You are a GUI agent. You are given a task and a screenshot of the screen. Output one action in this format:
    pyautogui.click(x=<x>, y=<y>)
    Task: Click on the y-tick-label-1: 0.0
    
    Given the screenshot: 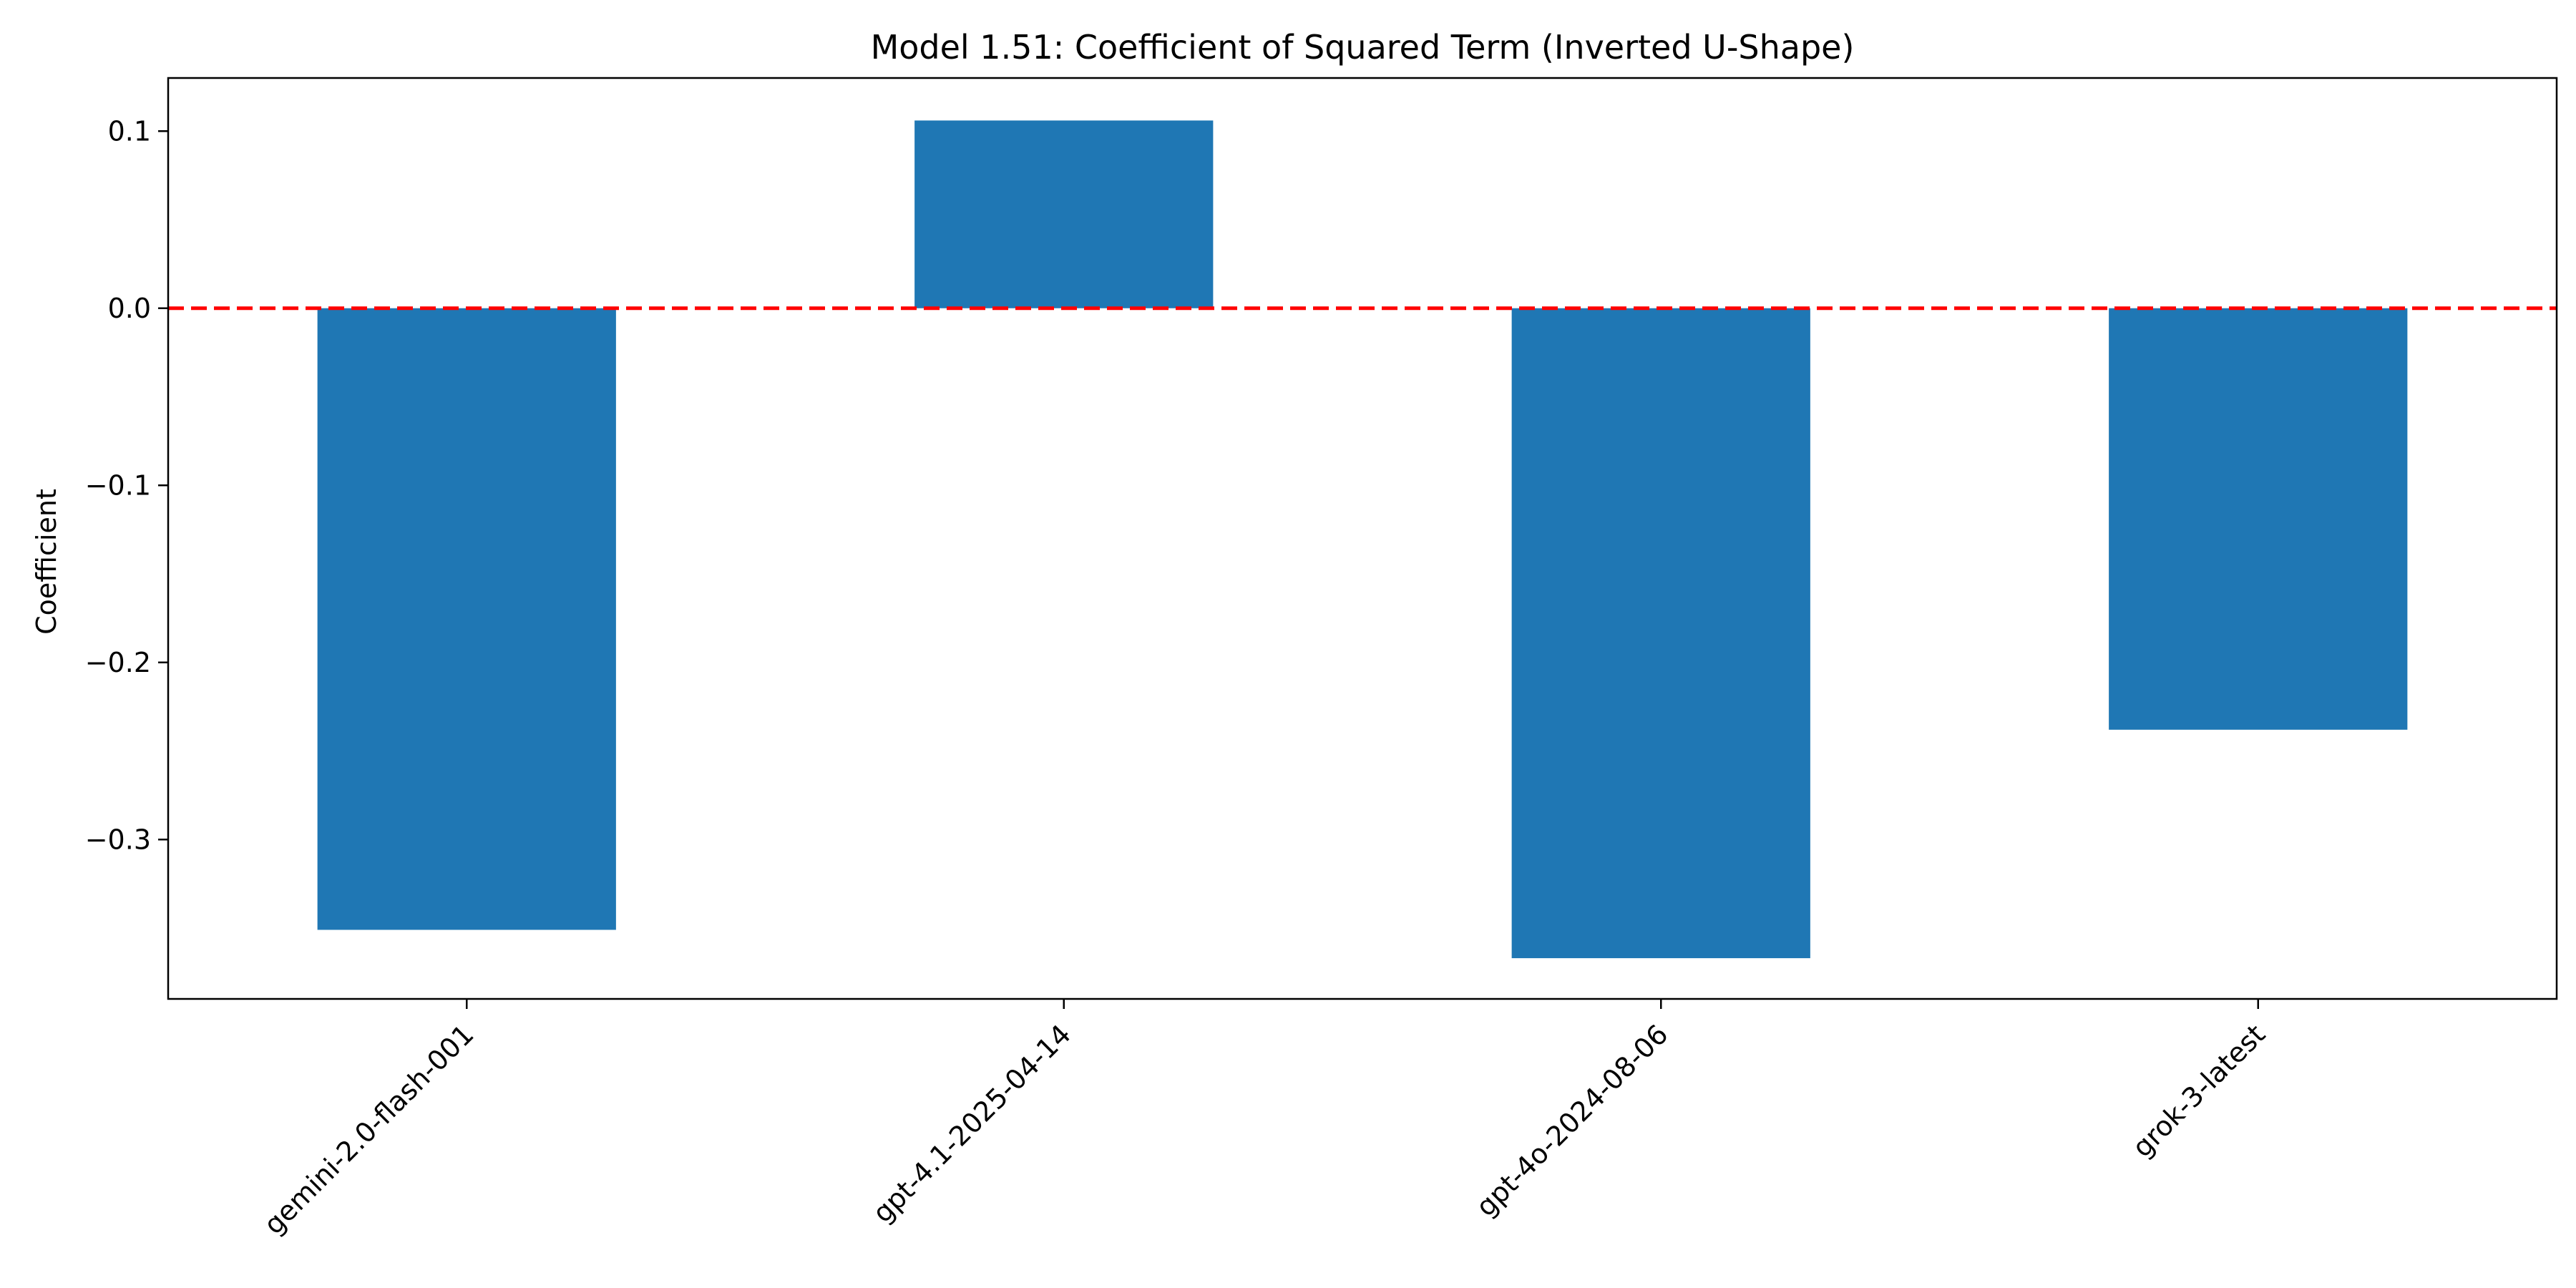 What is the action you would take?
    pyautogui.click(x=129, y=308)
    